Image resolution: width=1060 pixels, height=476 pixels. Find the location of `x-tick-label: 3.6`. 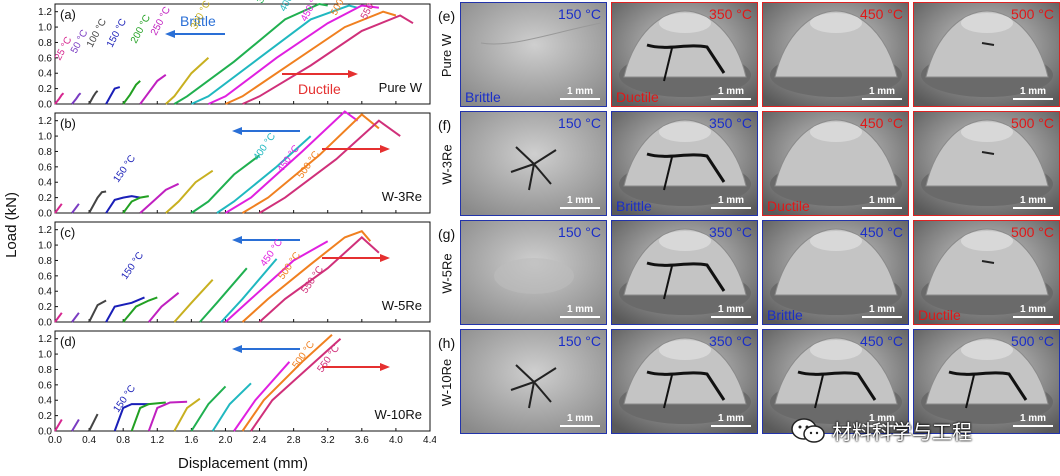

x-tick-label: 3.6 is located at coordinates (362, 440).